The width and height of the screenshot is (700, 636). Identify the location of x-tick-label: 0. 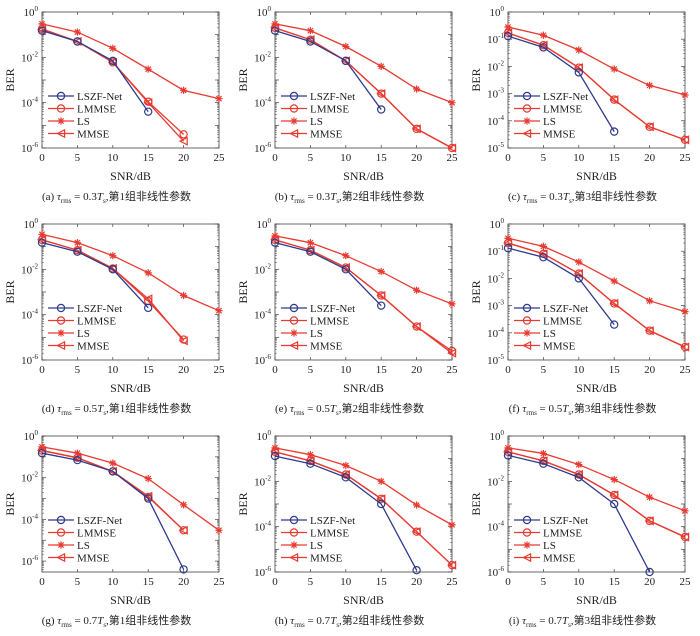
(275, 370).